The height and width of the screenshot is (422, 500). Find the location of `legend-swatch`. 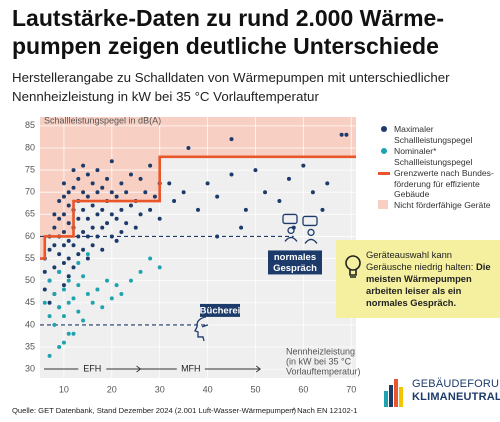

legend-swatch is located at coordinates (384, 129).